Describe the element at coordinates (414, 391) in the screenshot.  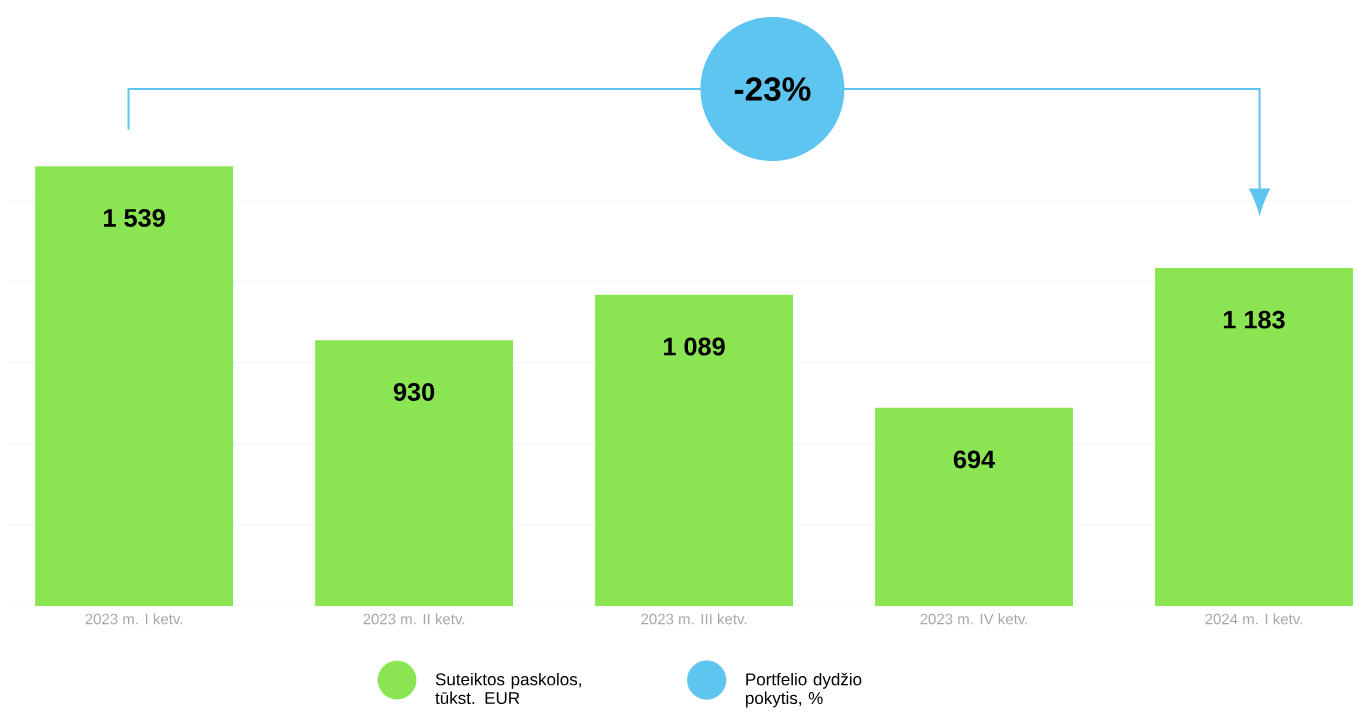
I see `data-label: 930` at that location.